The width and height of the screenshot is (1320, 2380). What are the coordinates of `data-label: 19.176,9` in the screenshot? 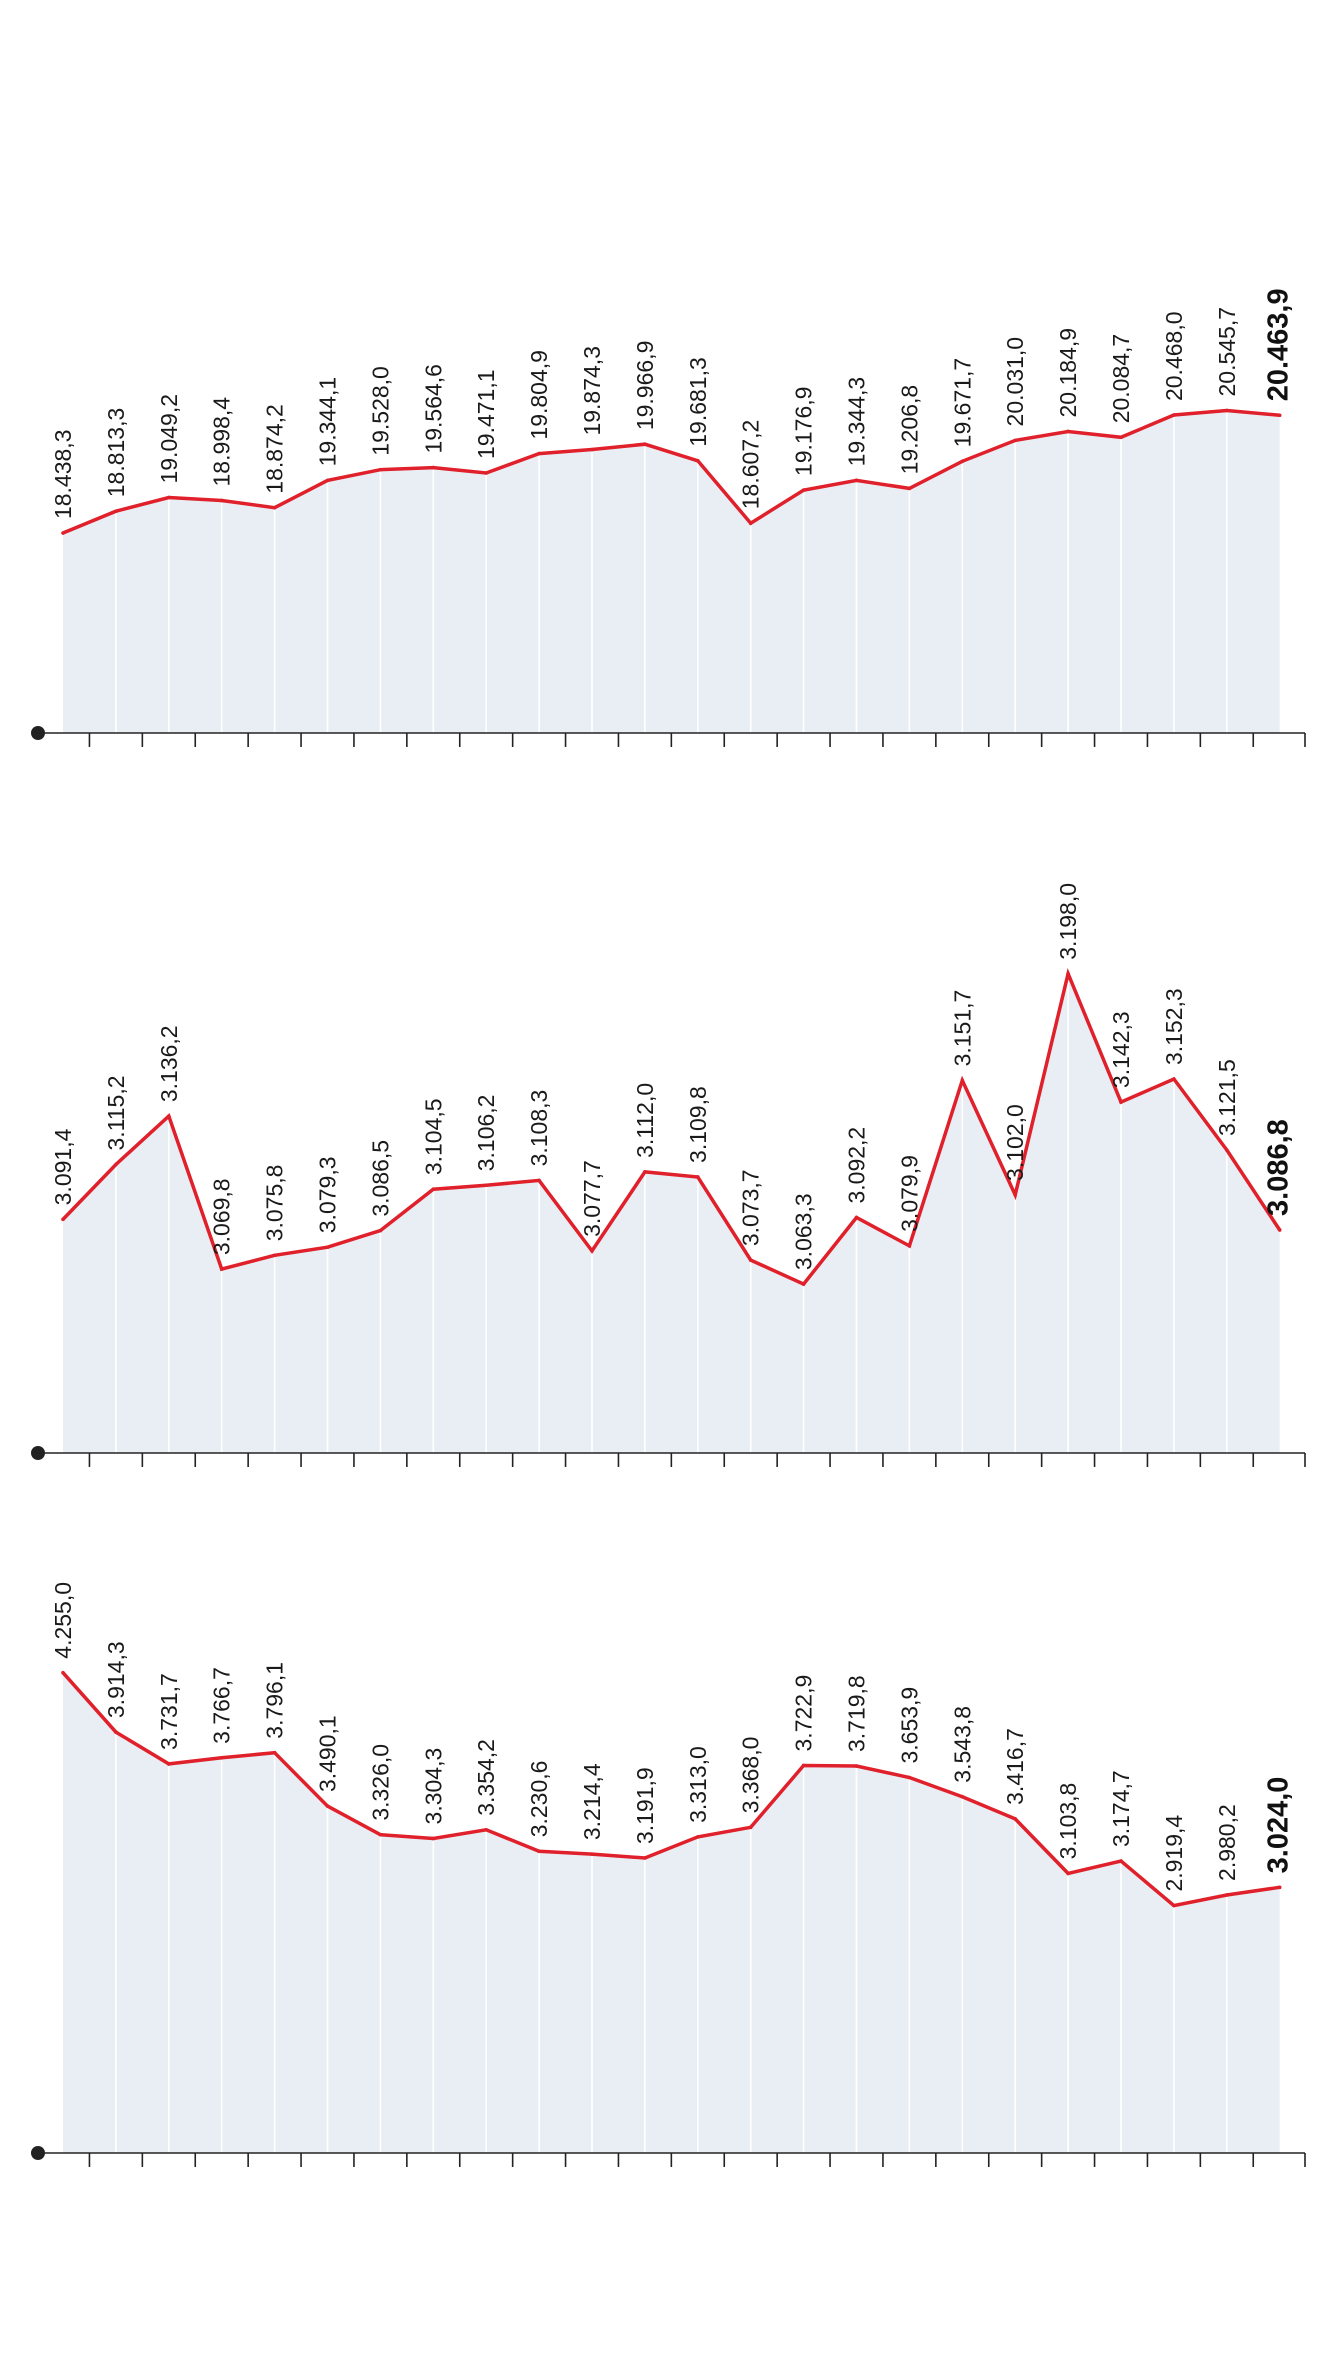 It's located at (804, 432).